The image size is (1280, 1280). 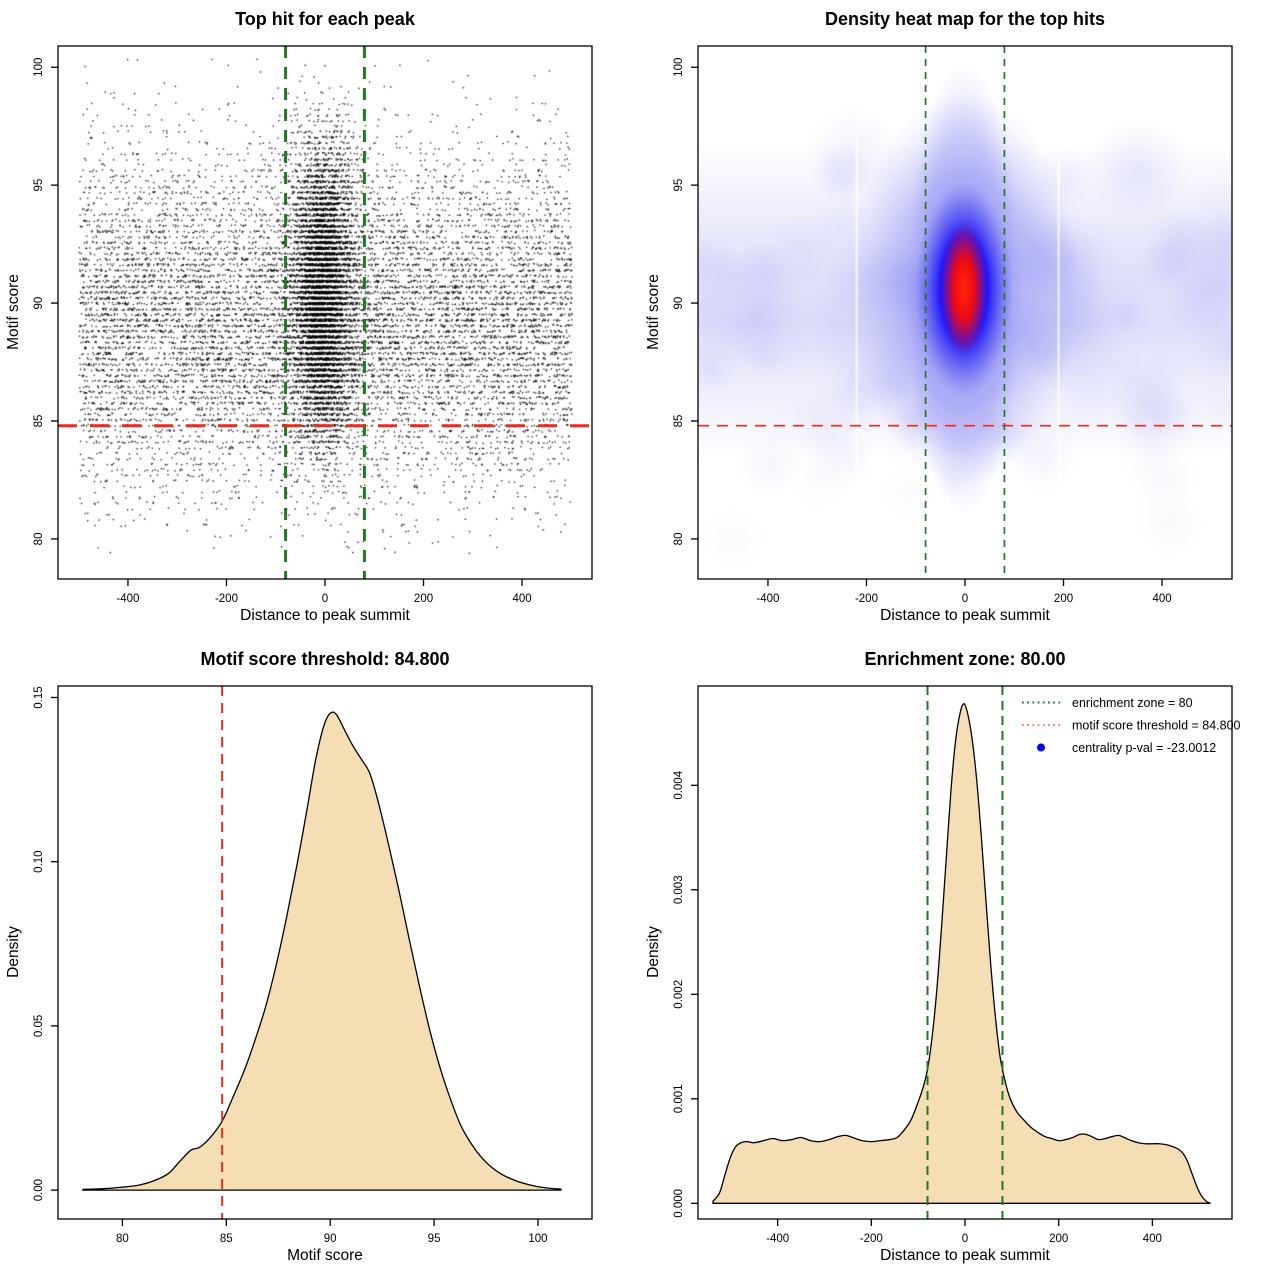 What do you see at coordinates (39, 1190) in the screenshot?
I see `y-tick-label: 0.00` at bounding box center [39, 1190].